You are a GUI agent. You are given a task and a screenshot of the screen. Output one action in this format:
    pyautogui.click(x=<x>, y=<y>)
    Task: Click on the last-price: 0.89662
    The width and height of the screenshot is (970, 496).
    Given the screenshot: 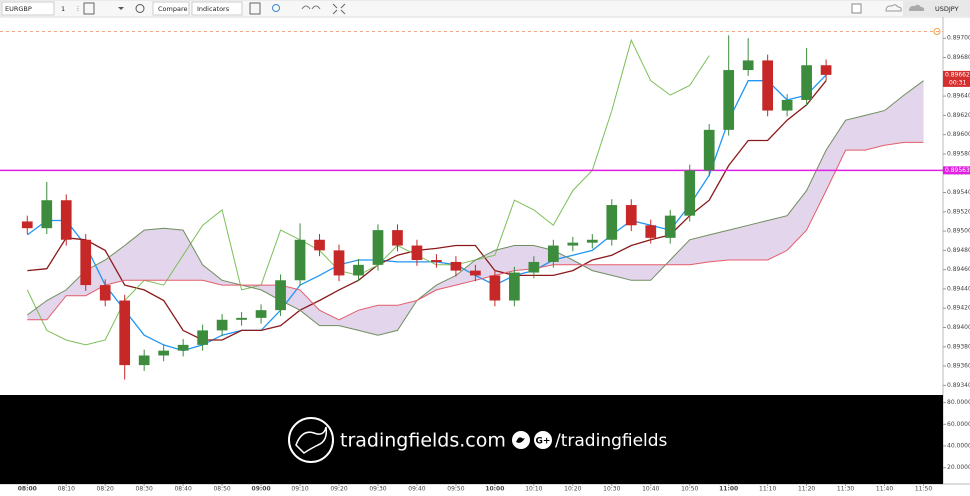 What is the action you would take?
    pyautogui.click(x=957, y=74)
    